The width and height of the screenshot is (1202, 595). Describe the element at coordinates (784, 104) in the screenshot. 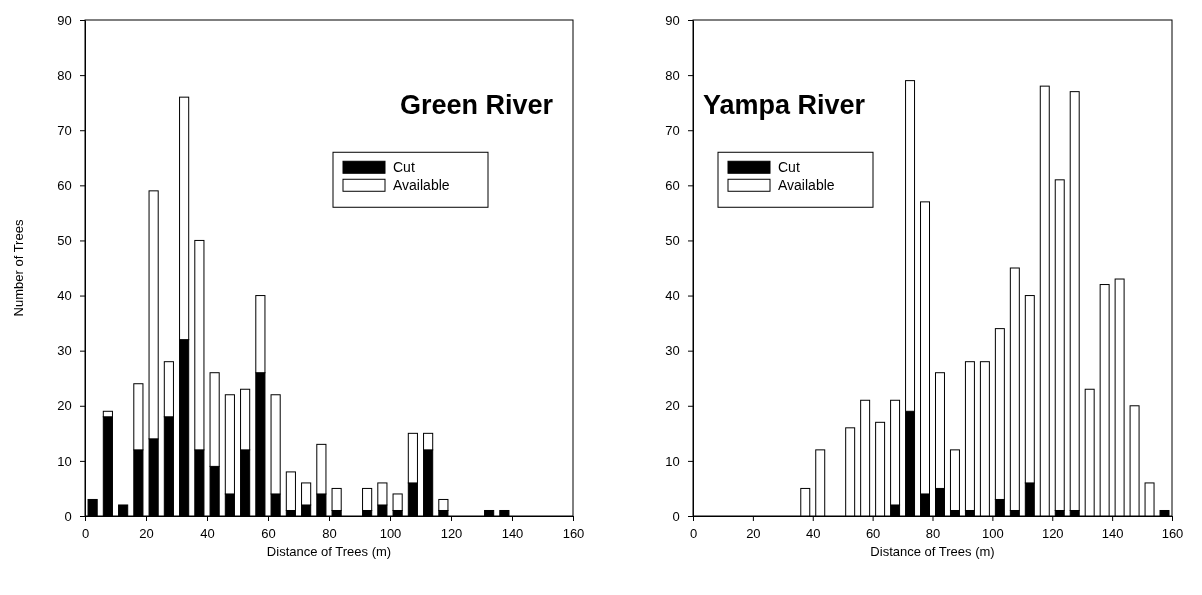

I see `text: Yampa River` at that location.